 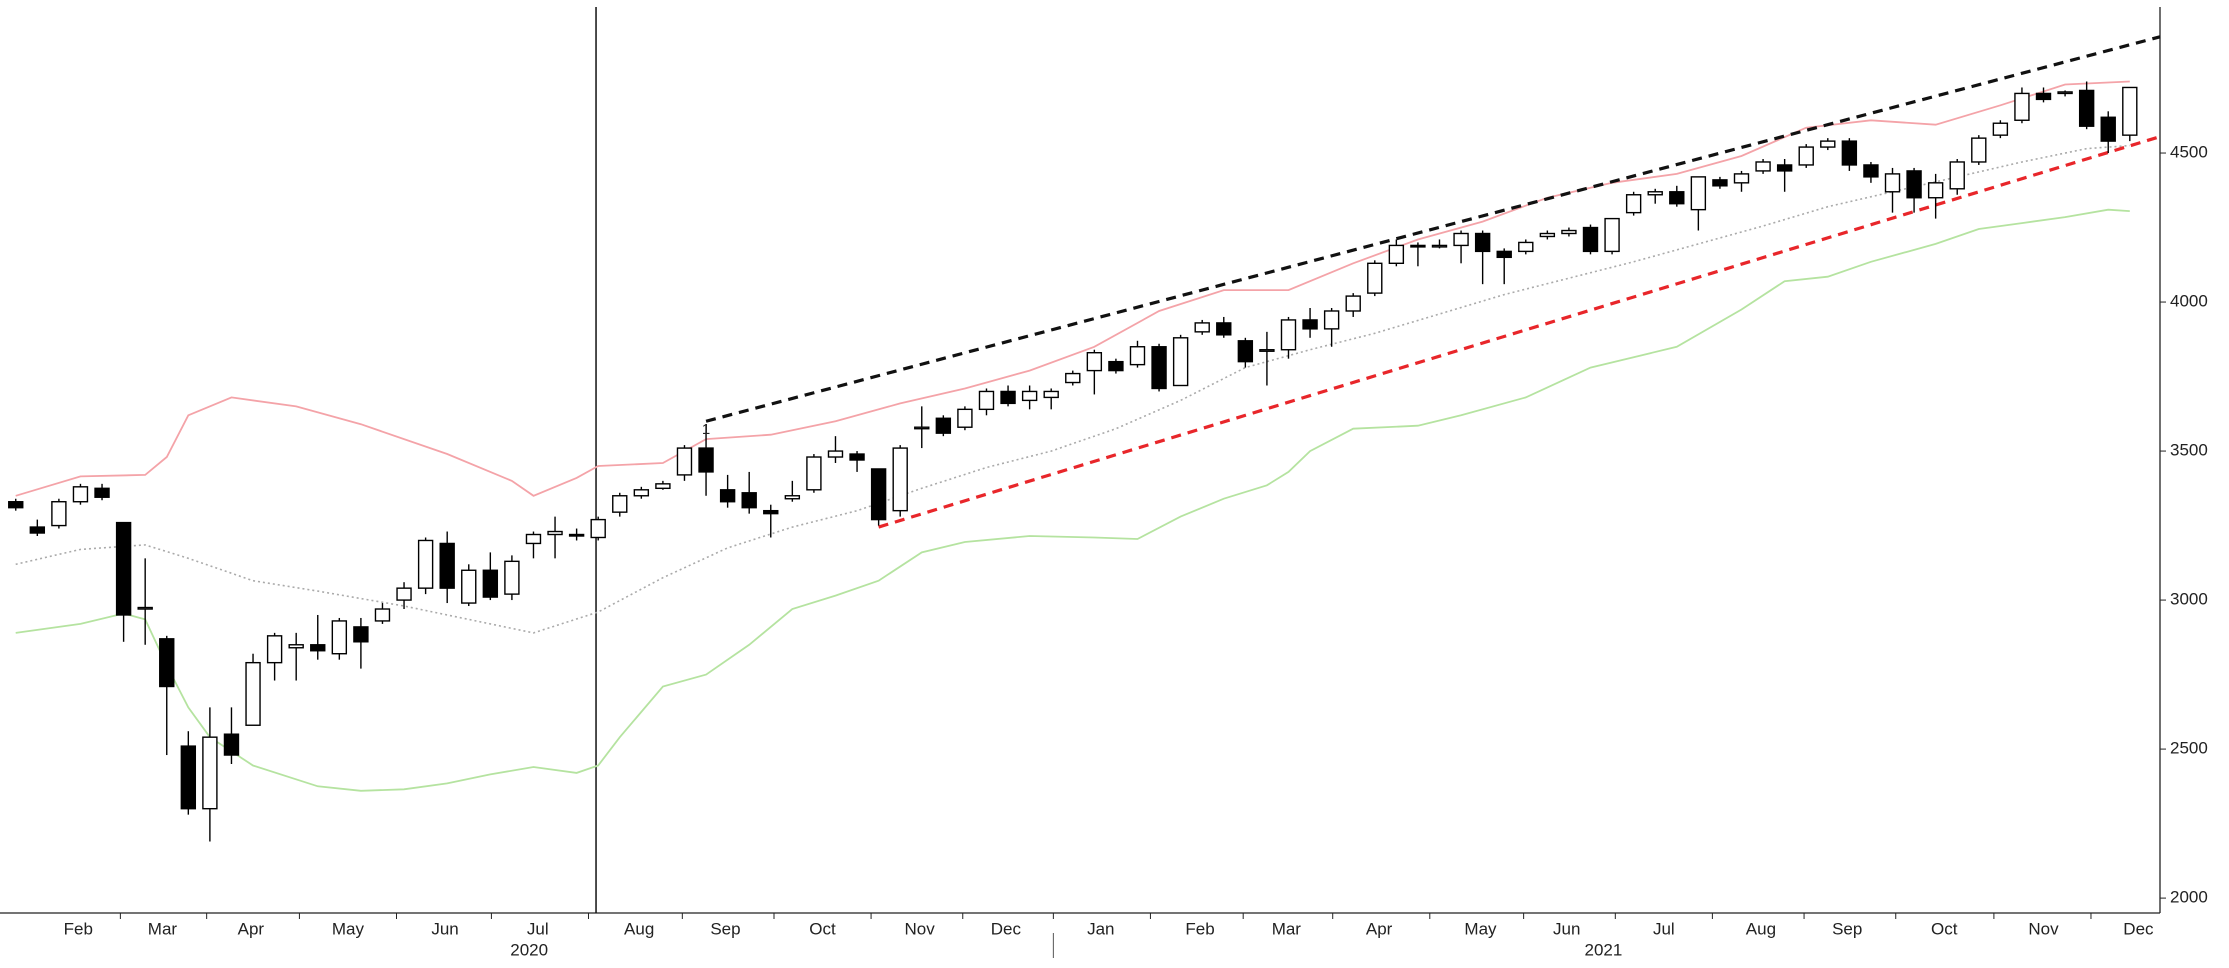 What do you see at coordinates (2189, 599) in the screenshot?
I see `y-tick-label: 3000` at bounding box center [2189, 599].